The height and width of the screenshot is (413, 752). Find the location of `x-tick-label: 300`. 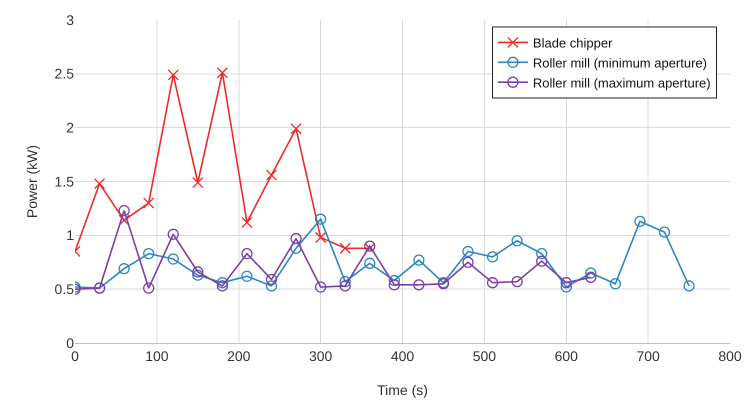

x-tick-label: 300 is located at coordinates (320, 356).